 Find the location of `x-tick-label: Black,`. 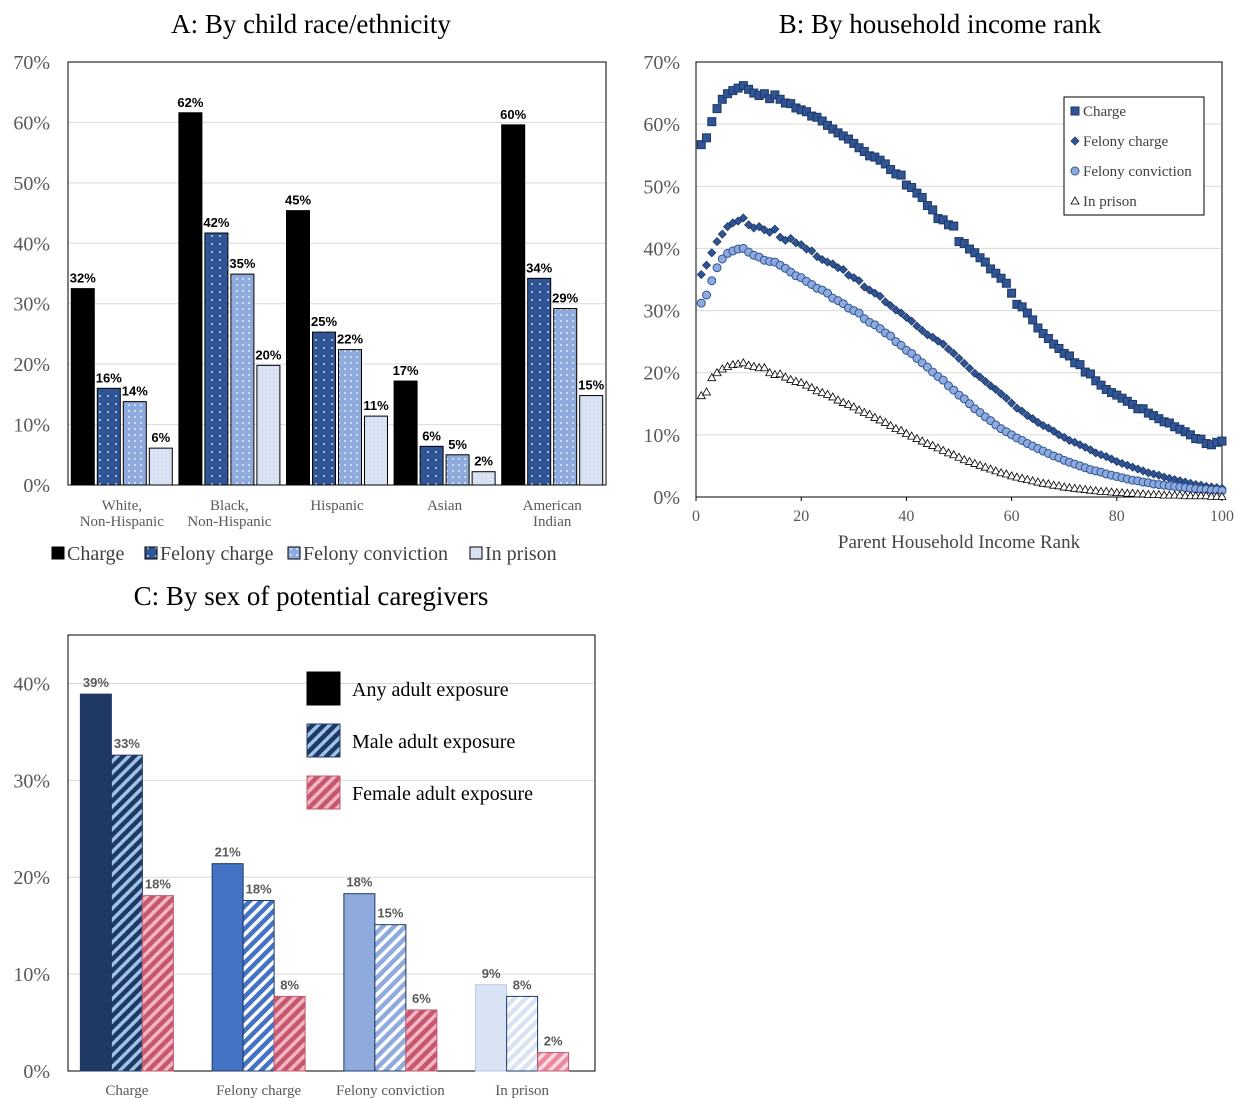

x-tick-label: Black, is located at coordinates (229, 506).